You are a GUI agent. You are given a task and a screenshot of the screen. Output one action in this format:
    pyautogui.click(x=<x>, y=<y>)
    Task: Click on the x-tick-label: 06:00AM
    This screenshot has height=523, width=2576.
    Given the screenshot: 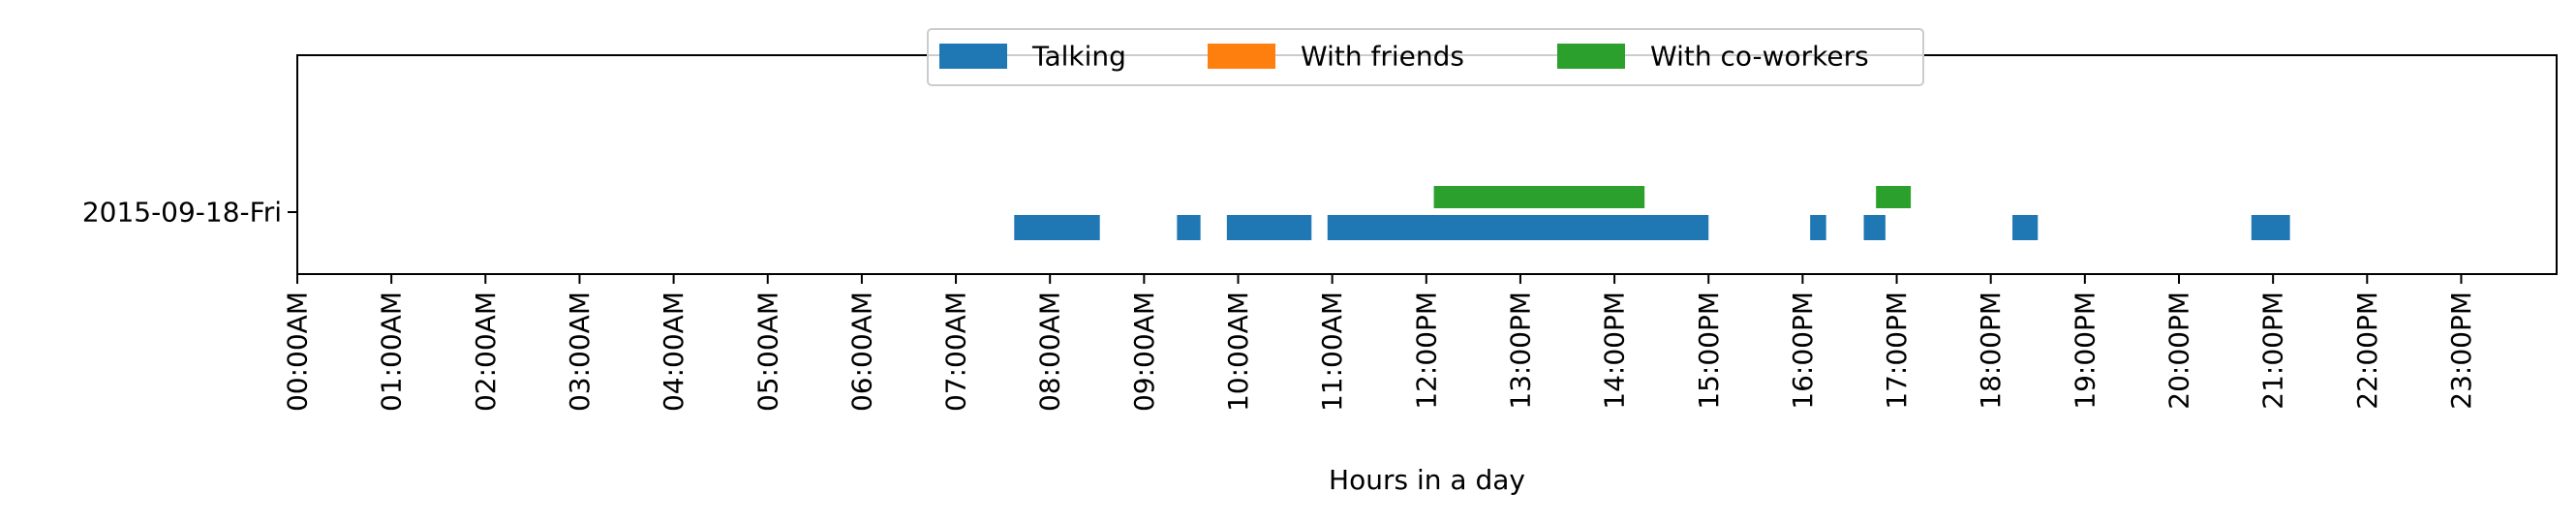 What is the action you would take?
    pyautogui.click(x=861, y=352)
    